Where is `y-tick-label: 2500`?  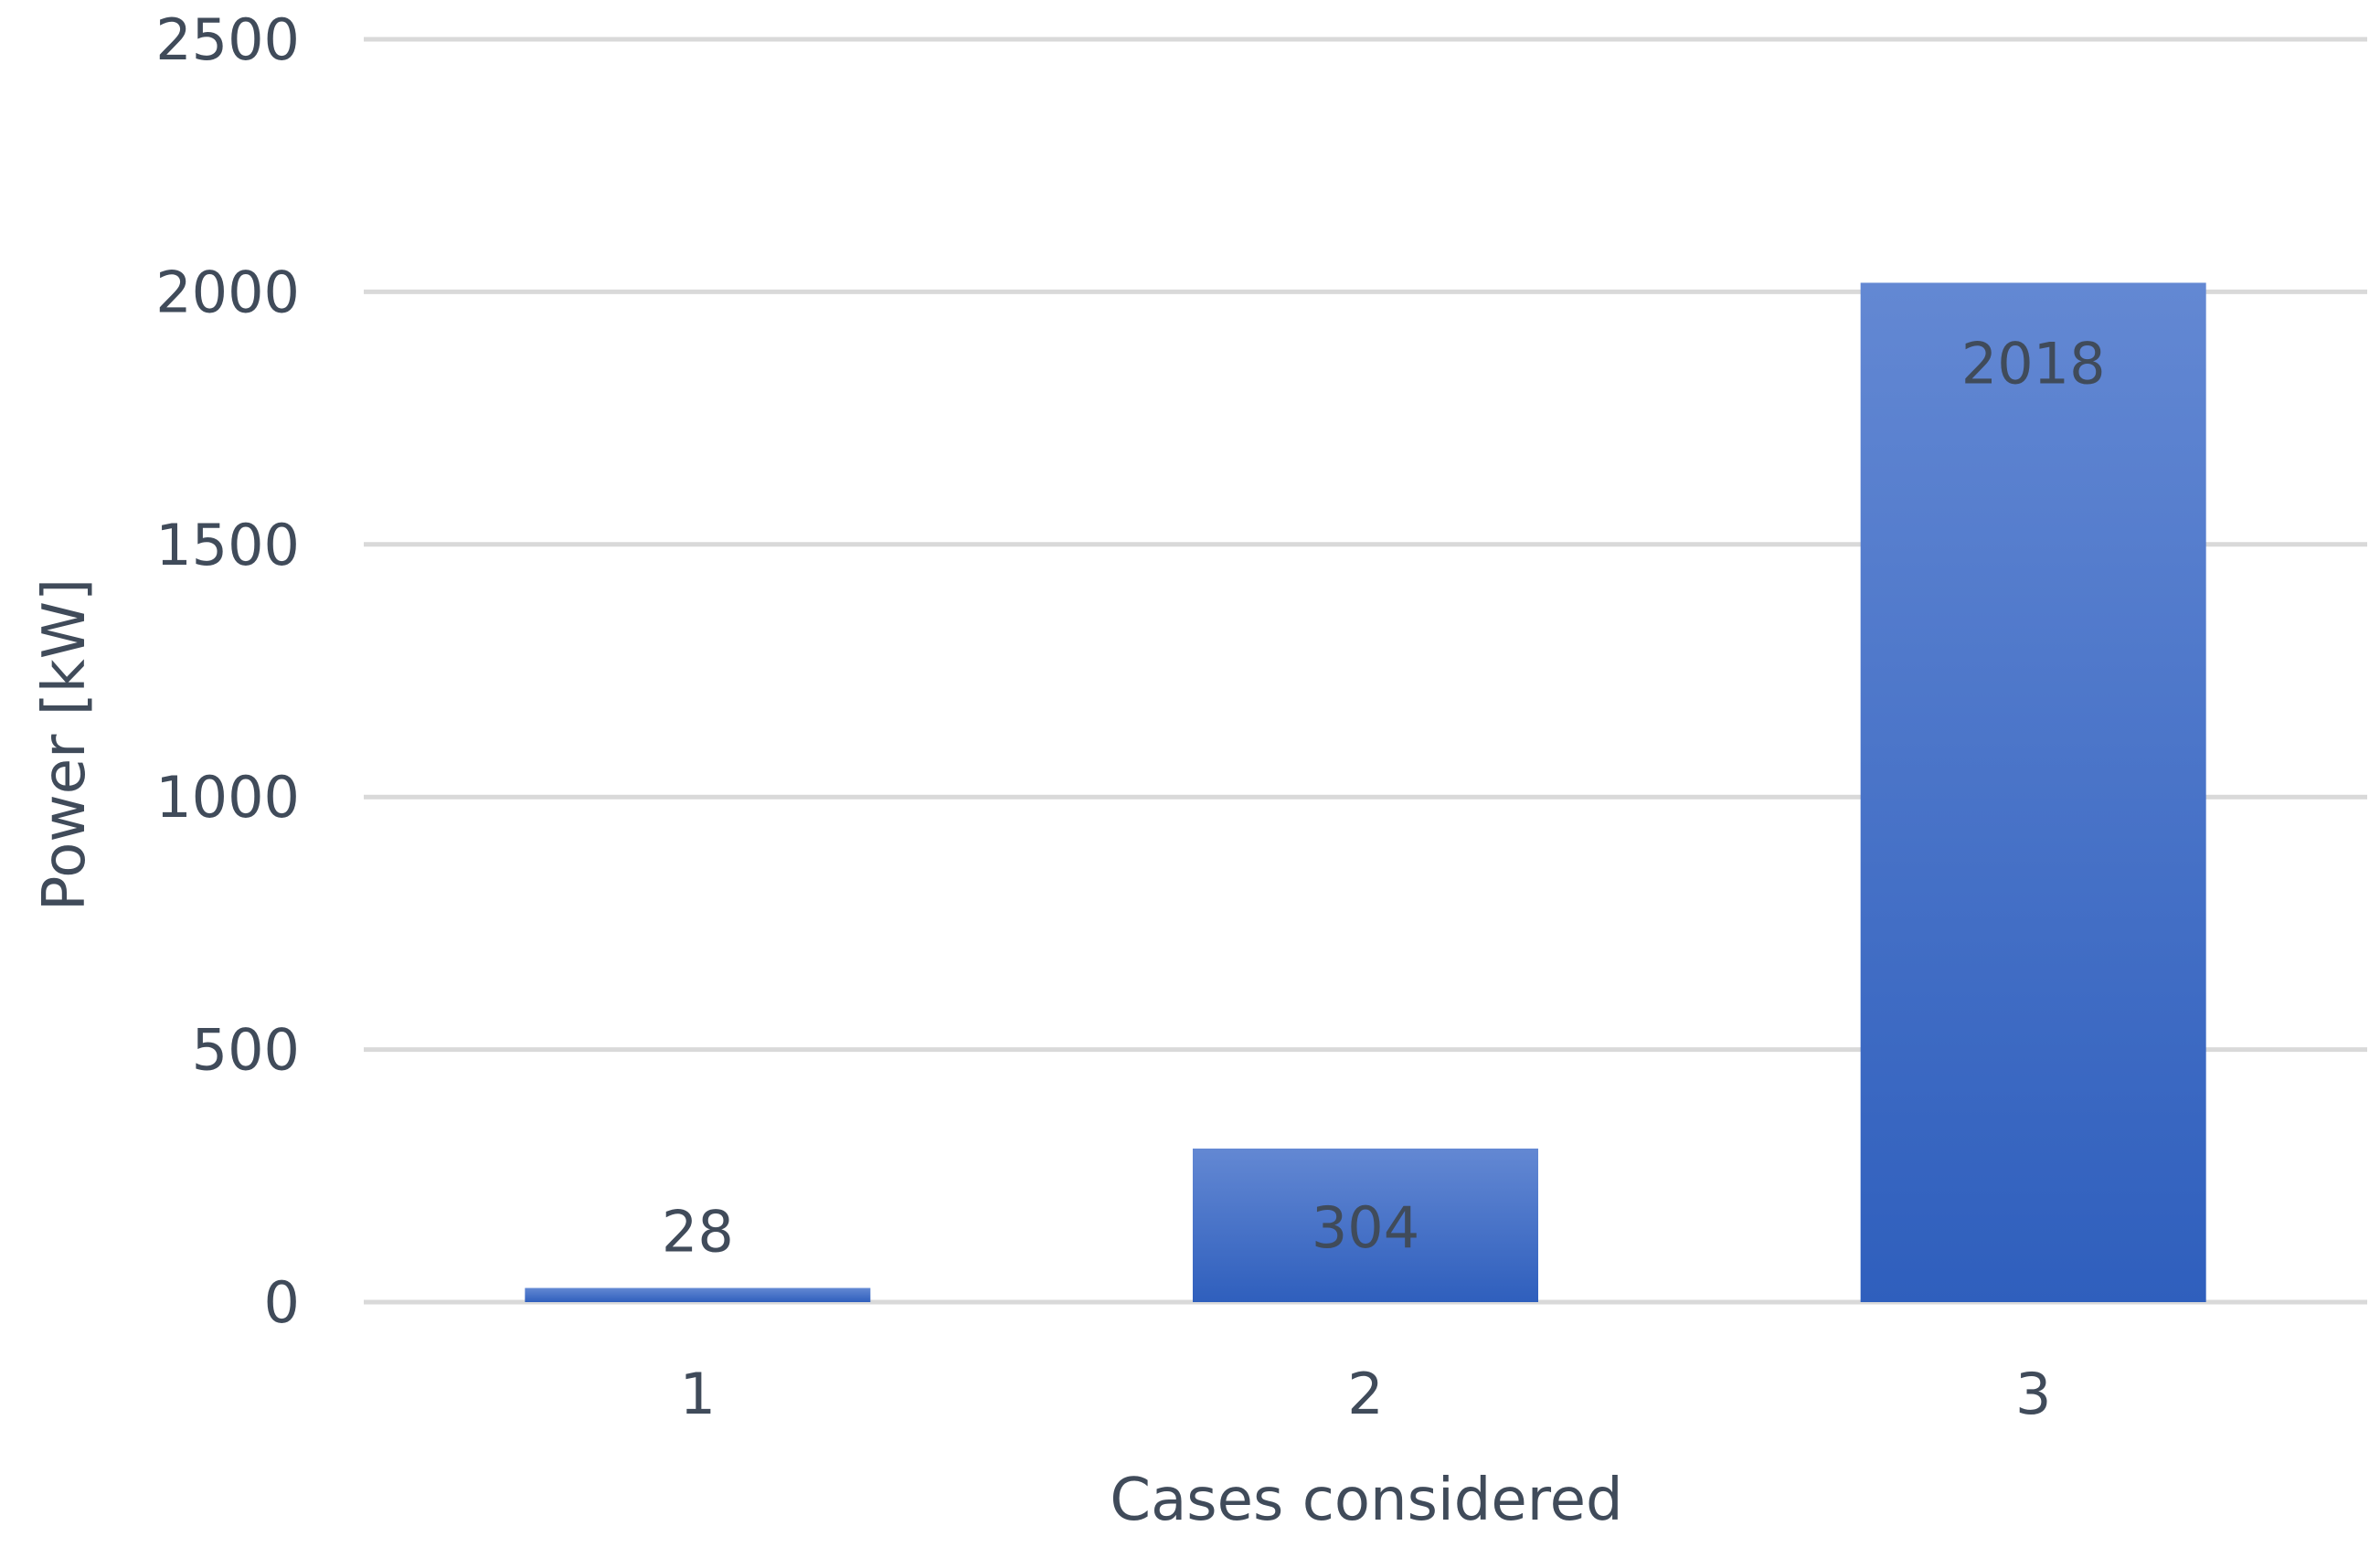 y-tick-label: 2500 is located at coordinates (227, 40).